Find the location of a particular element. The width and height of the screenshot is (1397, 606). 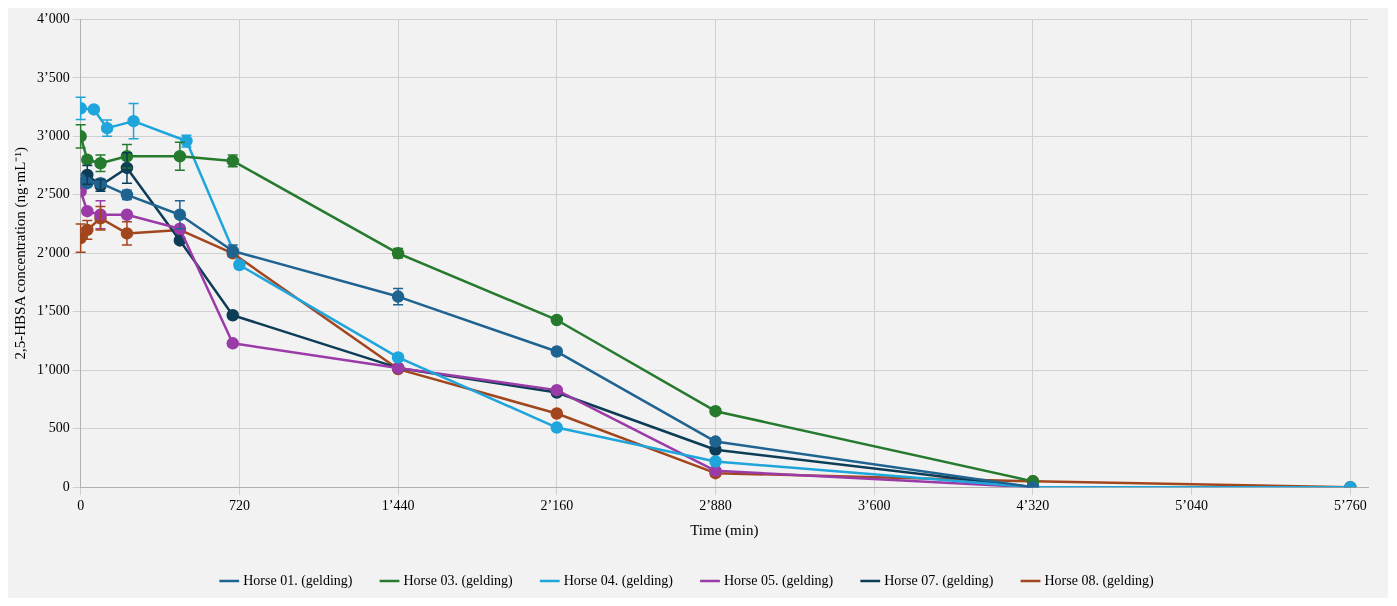

x-tick-label: 1’440 is located at coordinates (398, 506).